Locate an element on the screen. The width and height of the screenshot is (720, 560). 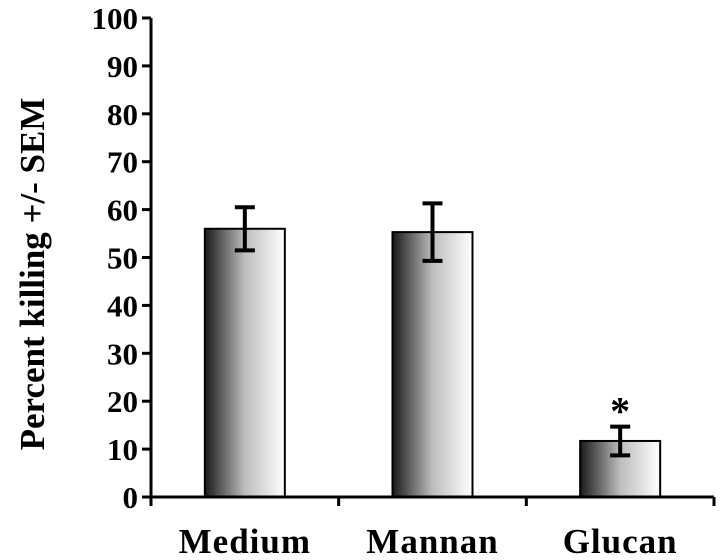
annotations-group: * is located at coordinates (620, 411).